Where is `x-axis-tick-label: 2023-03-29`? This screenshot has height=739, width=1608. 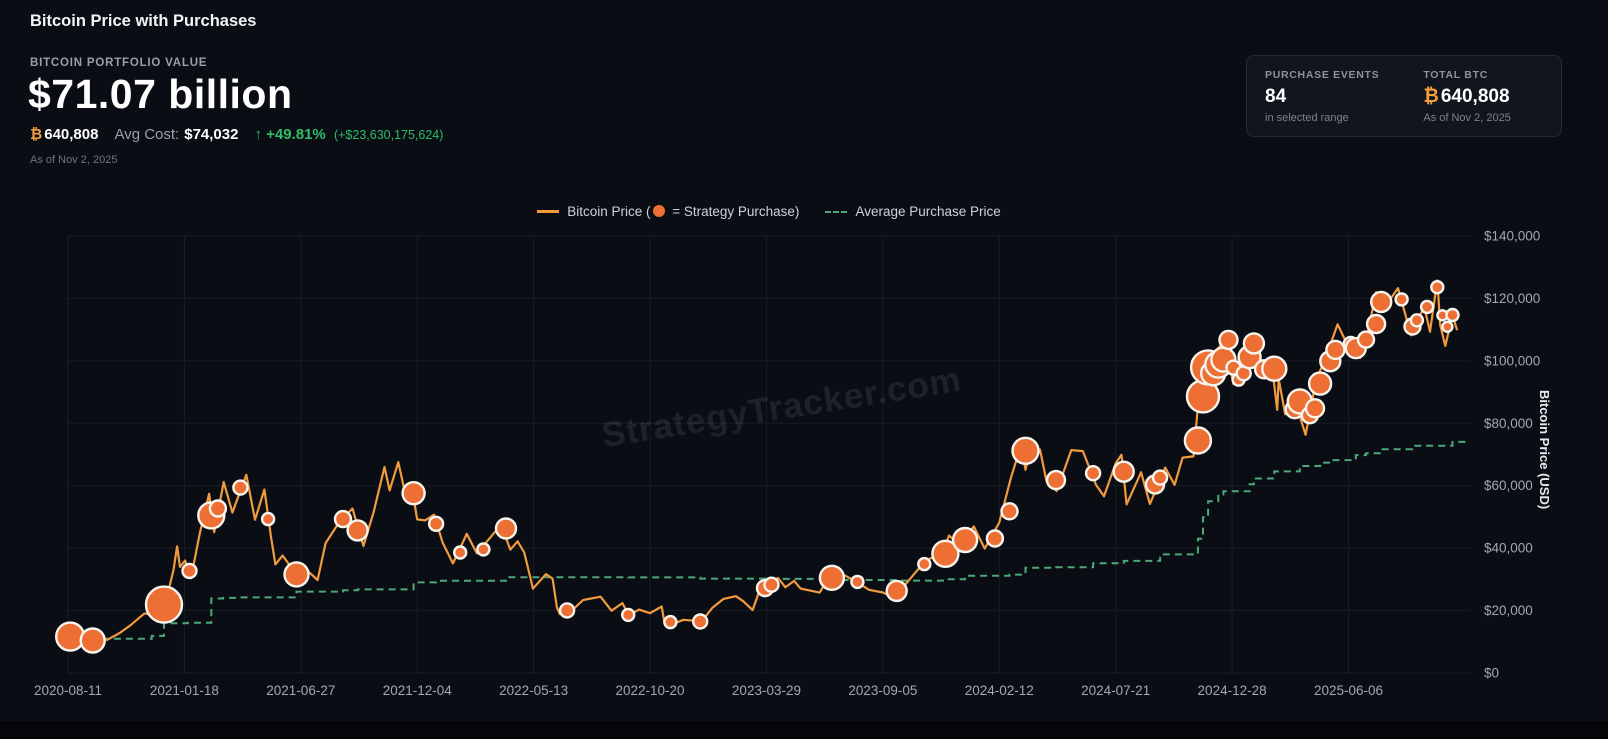
x-axis-tick-label: 2023-03-29 is located at coordinates (766, 690).